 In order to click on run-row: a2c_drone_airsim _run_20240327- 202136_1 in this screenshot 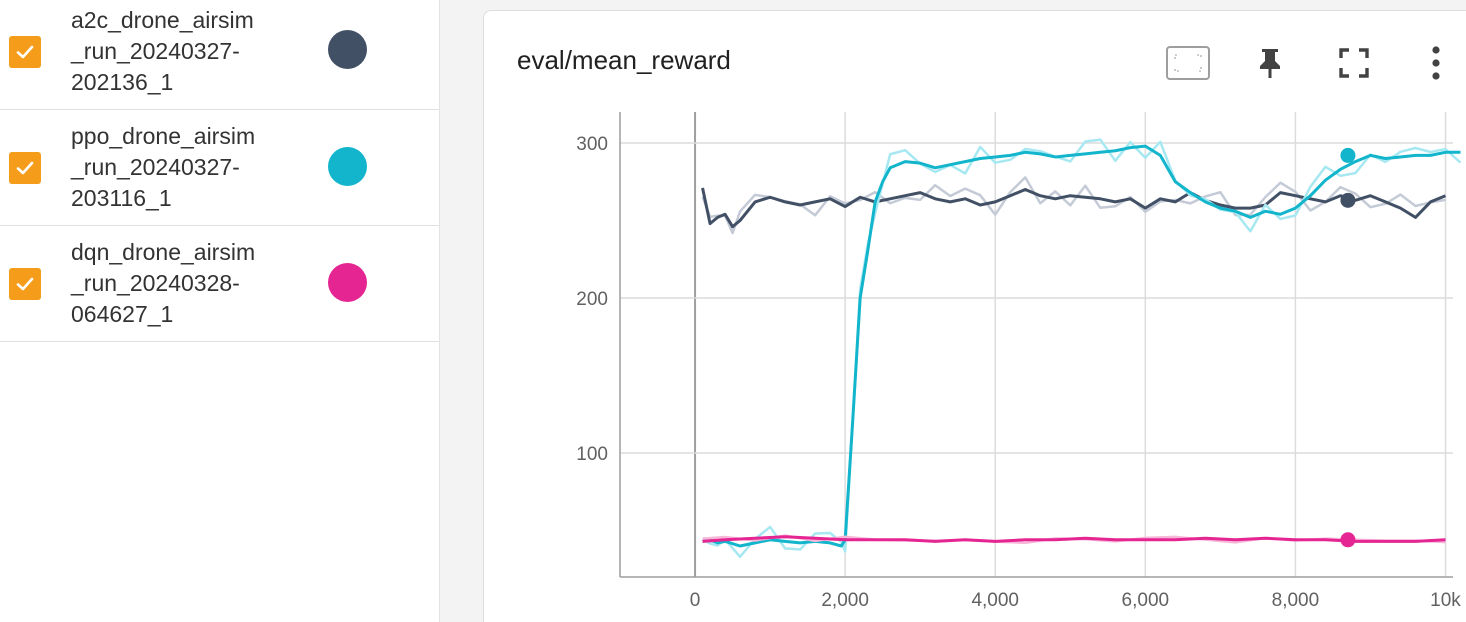, I will do `click(219, 55)`.